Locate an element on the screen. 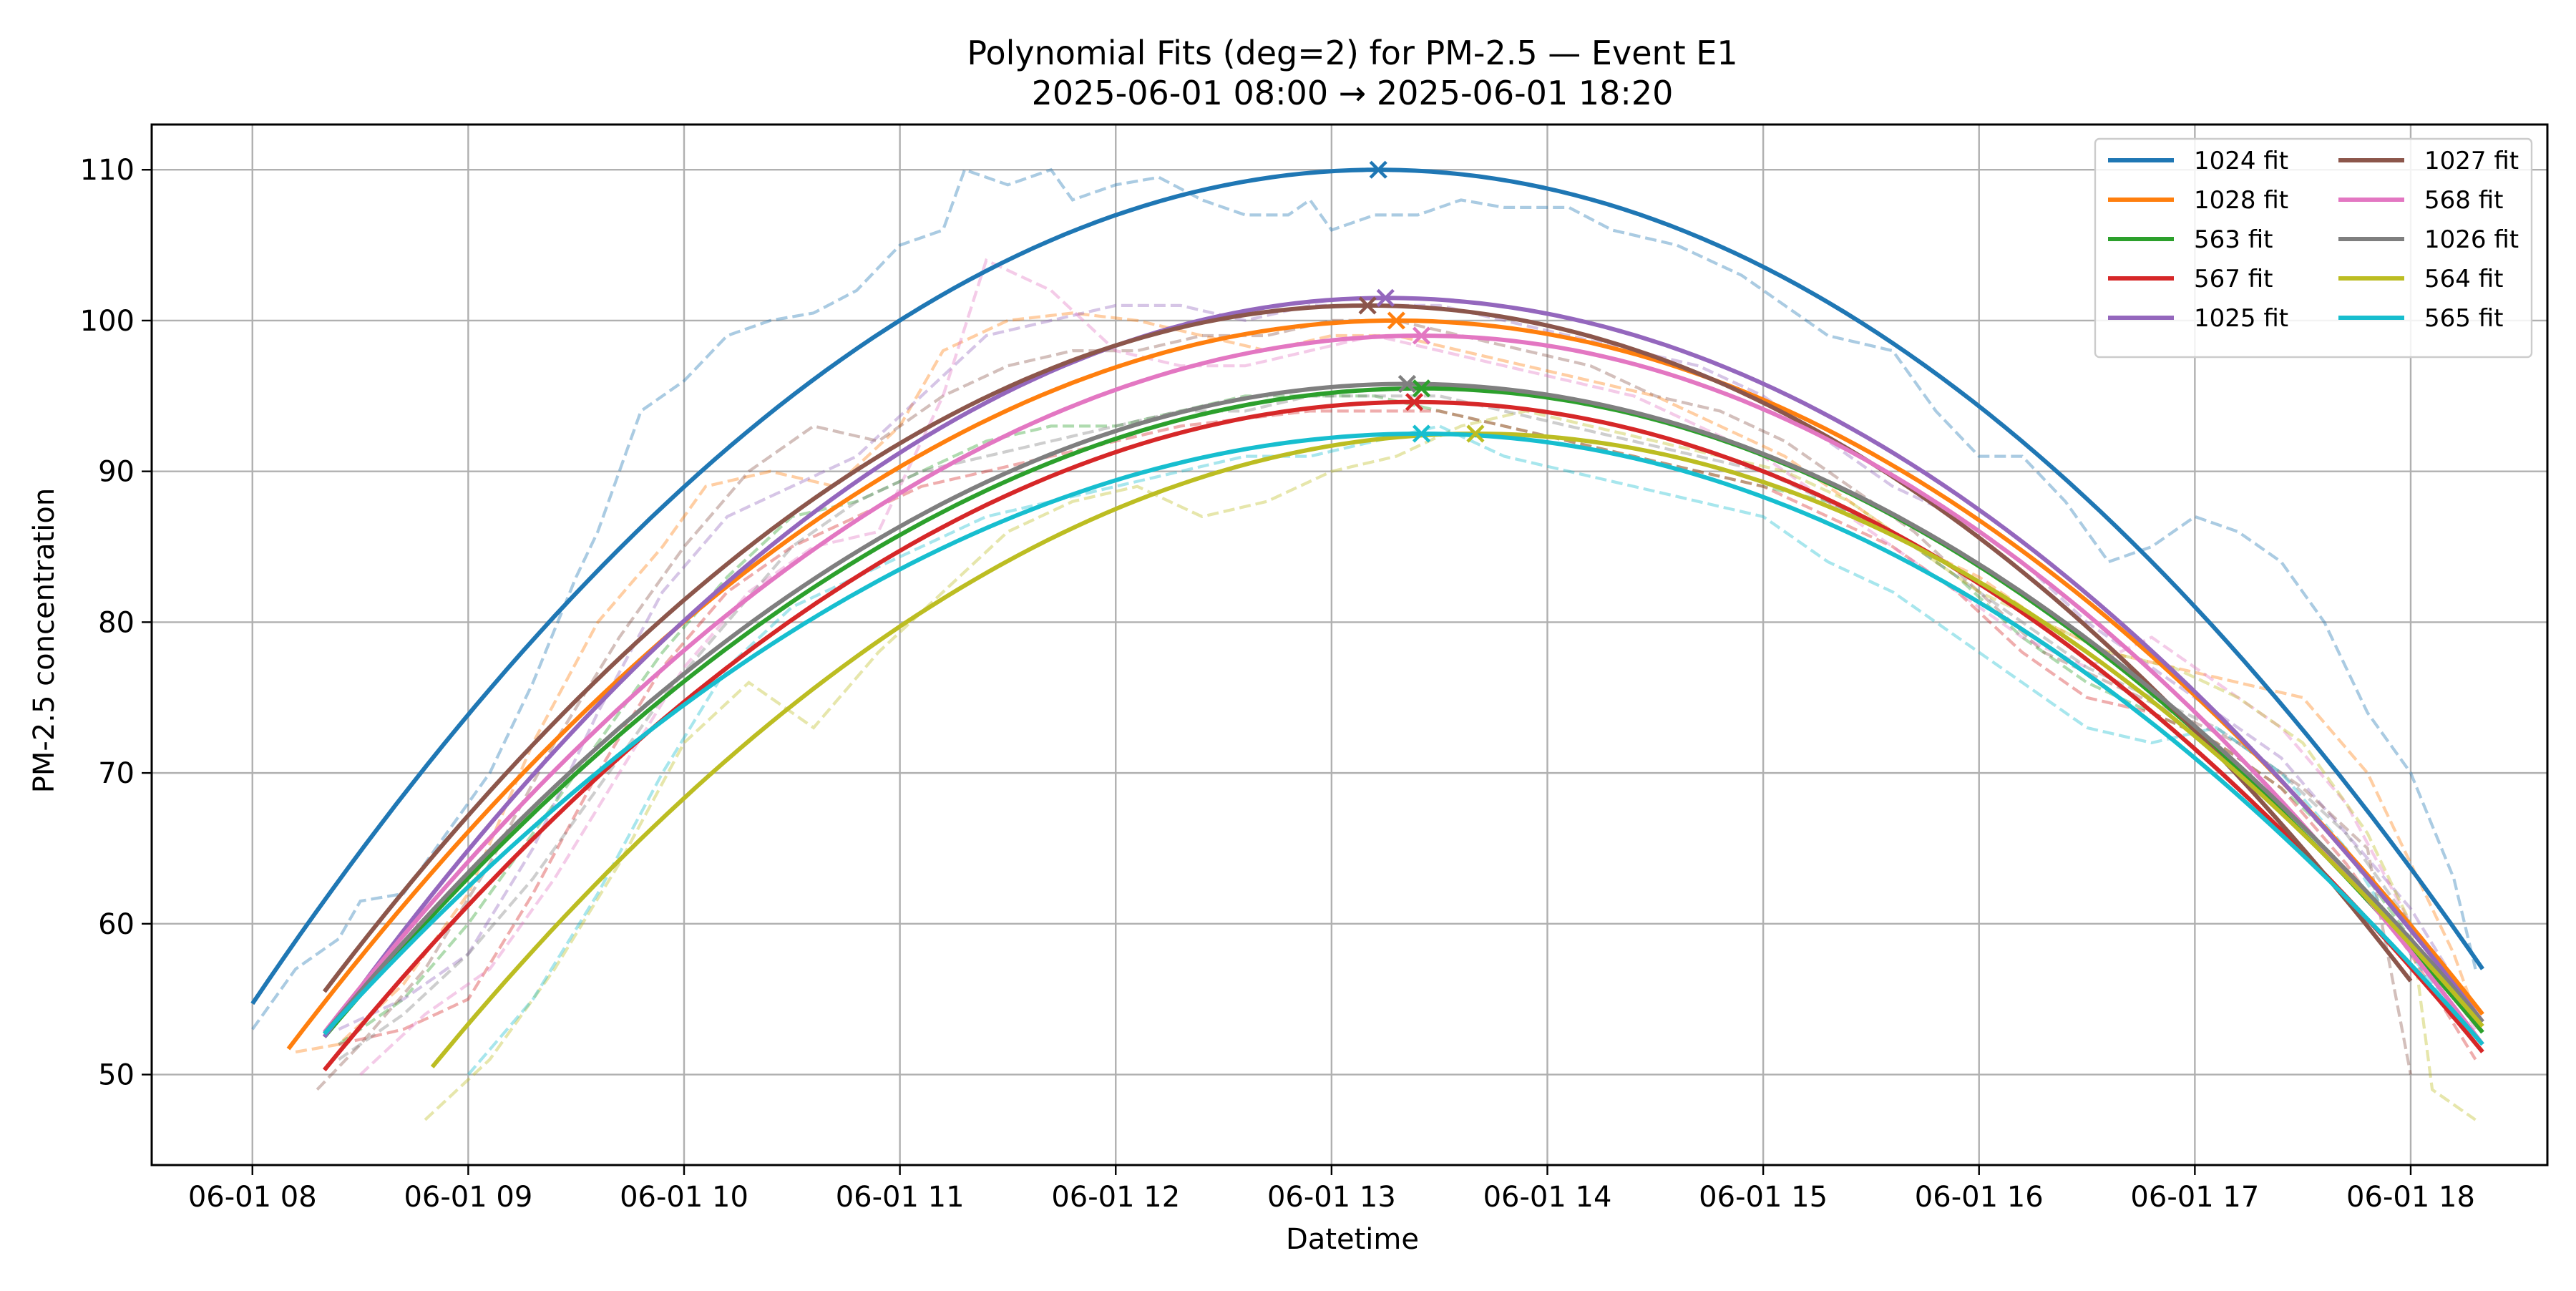  x-tick-label: 06-01 15 is located at coordinates (1763, 1197).